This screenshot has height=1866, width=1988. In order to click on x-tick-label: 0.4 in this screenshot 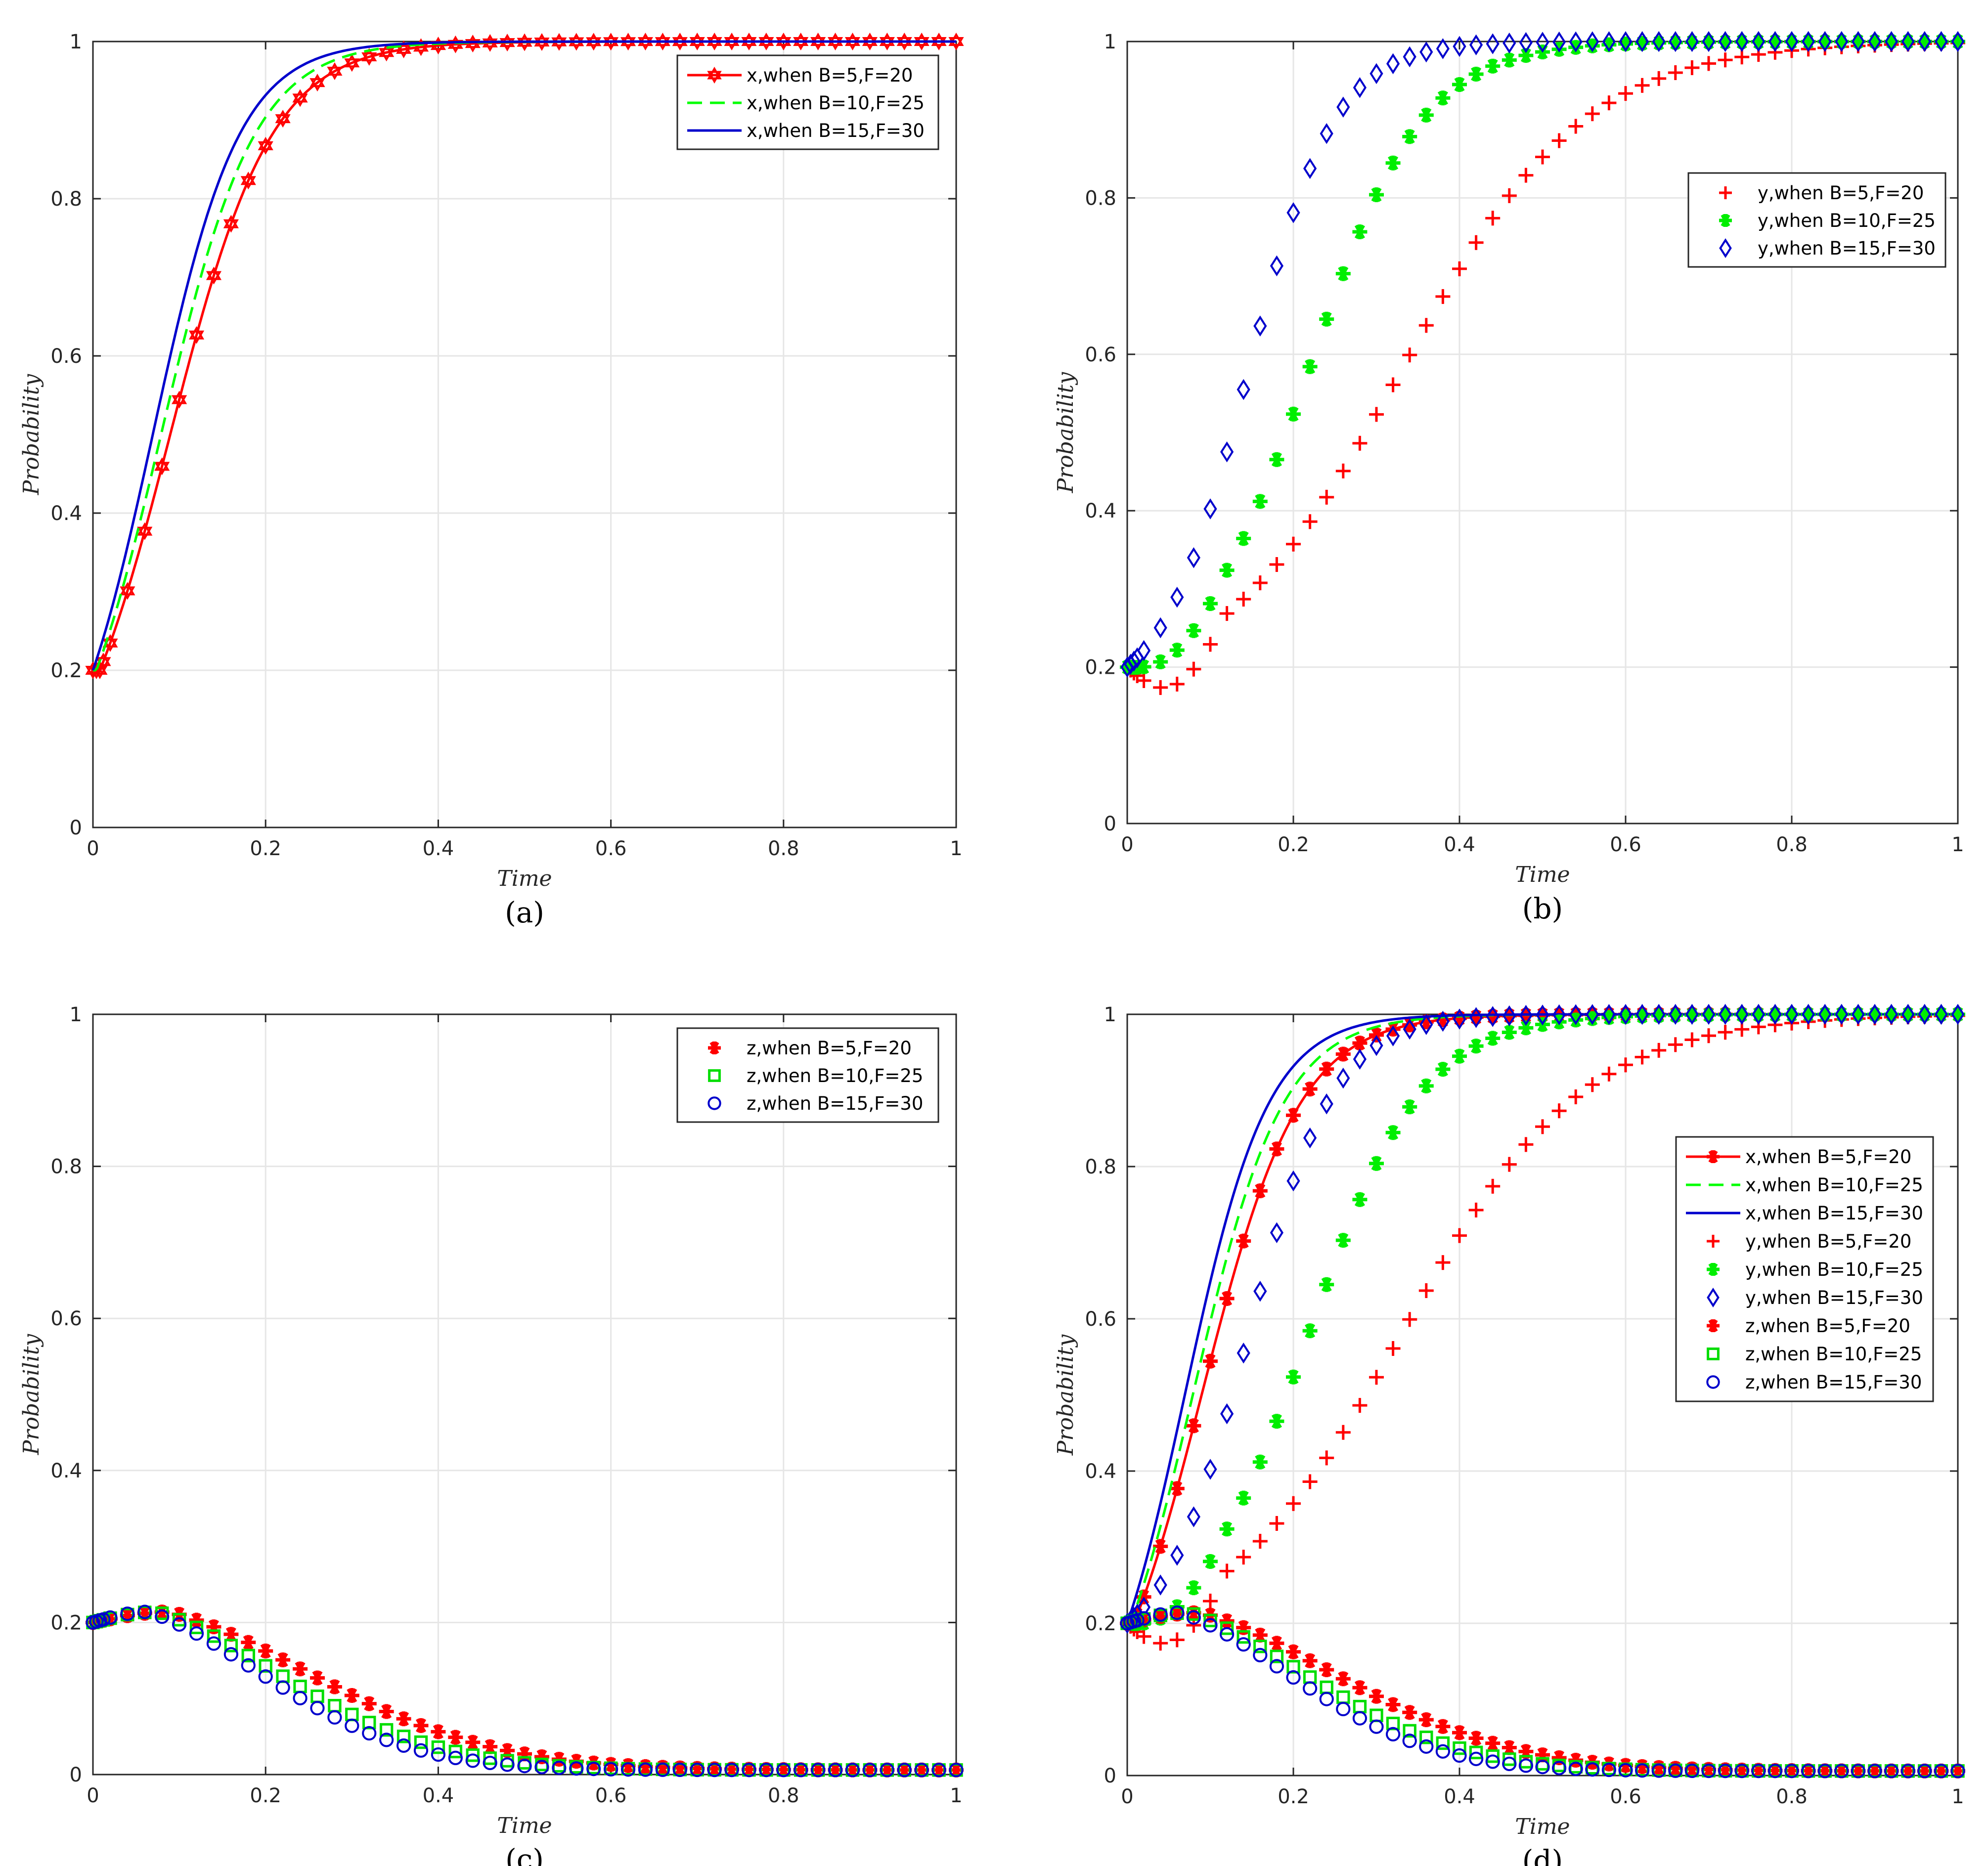, I will do `click(438, 848)`.